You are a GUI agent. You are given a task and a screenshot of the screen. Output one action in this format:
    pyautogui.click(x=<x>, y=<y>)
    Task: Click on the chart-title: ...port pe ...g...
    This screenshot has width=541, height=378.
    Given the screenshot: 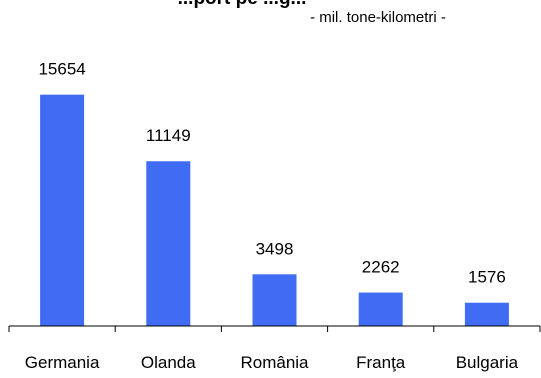 What is the action you would take?
    pyautogui.click(x=242, y=4)
    